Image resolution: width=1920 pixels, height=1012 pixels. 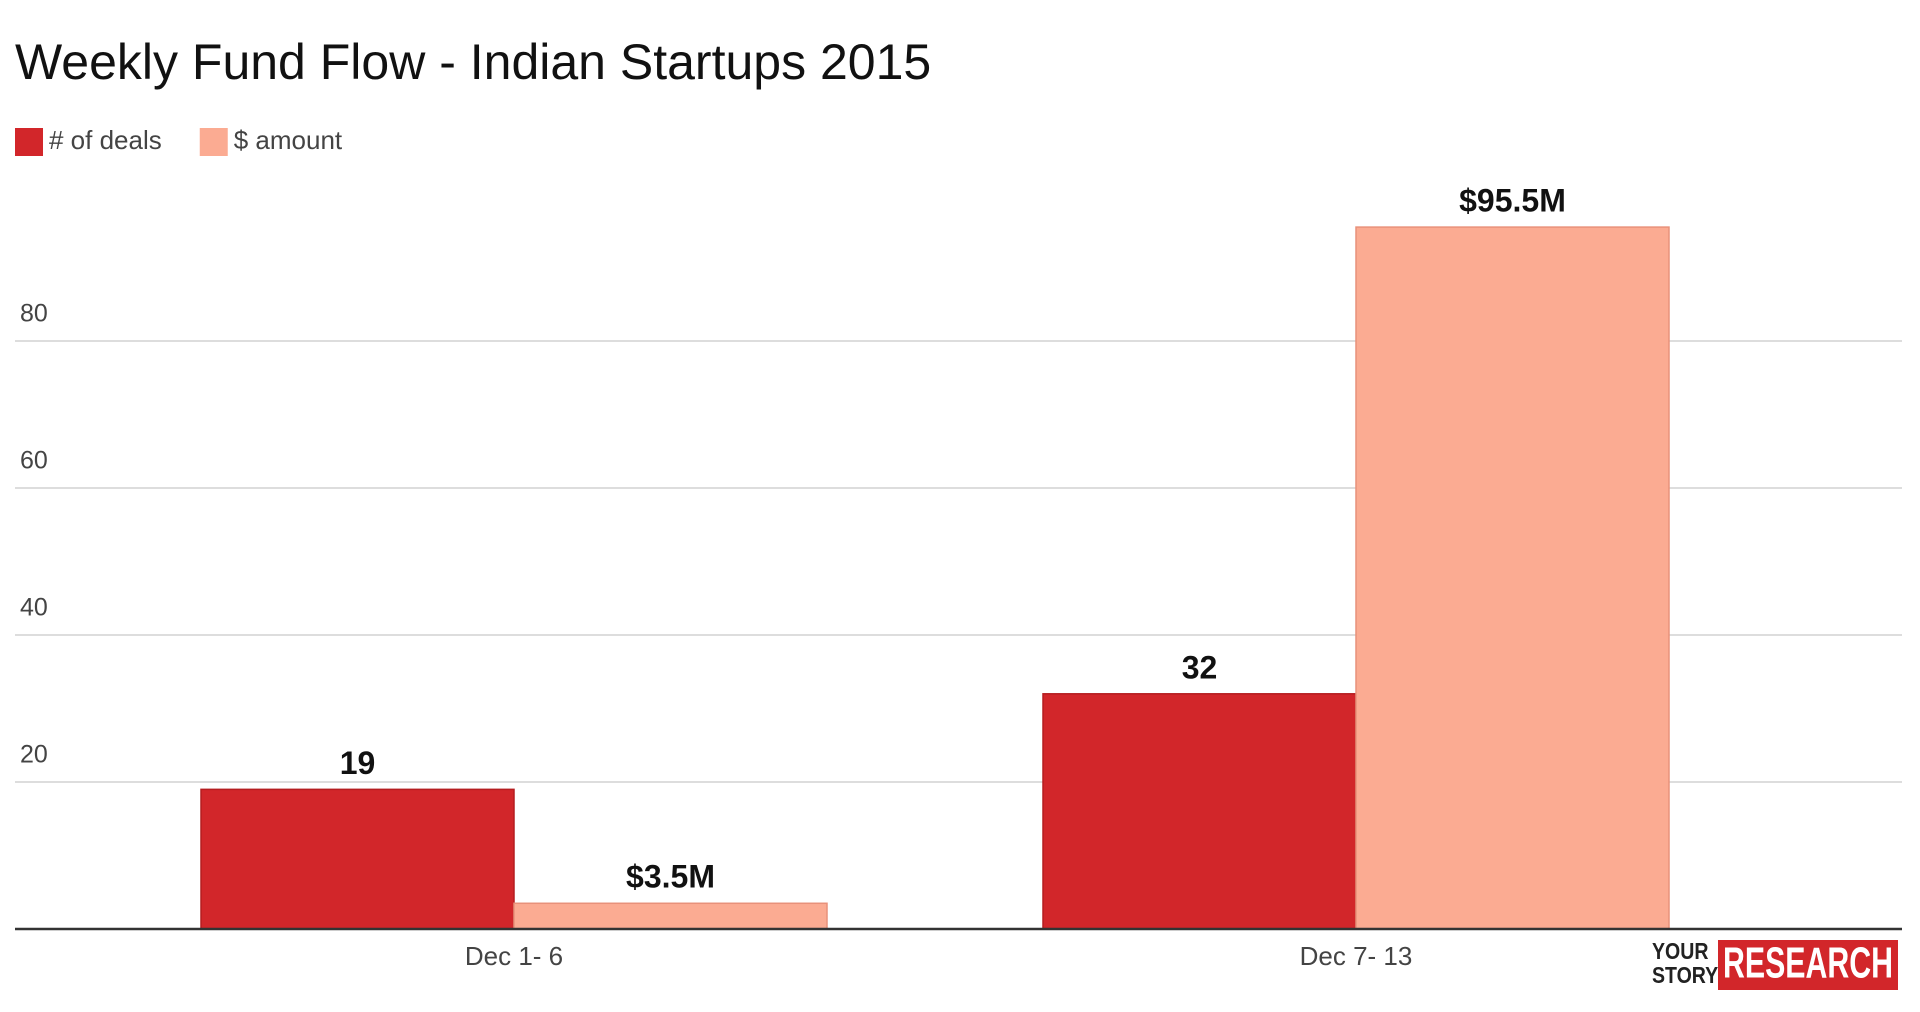 I want to click on y-tick-label: 40, so click(x=34, y=608).